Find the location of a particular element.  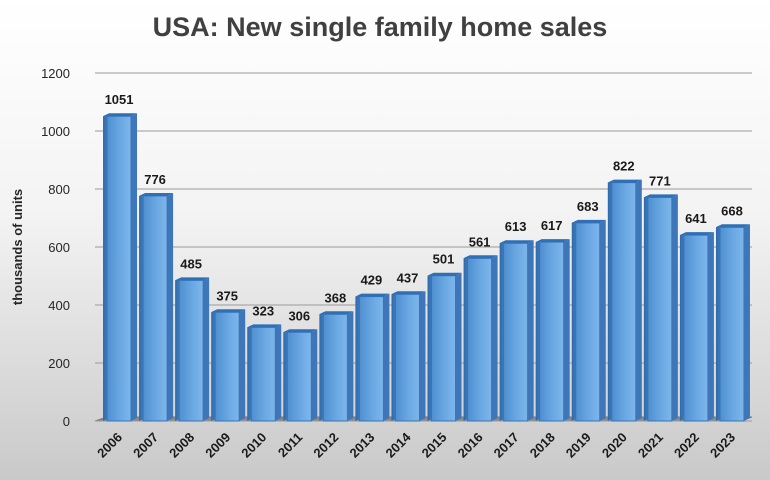

x-tick-label: 2011 is located at coordinates (290, 445).